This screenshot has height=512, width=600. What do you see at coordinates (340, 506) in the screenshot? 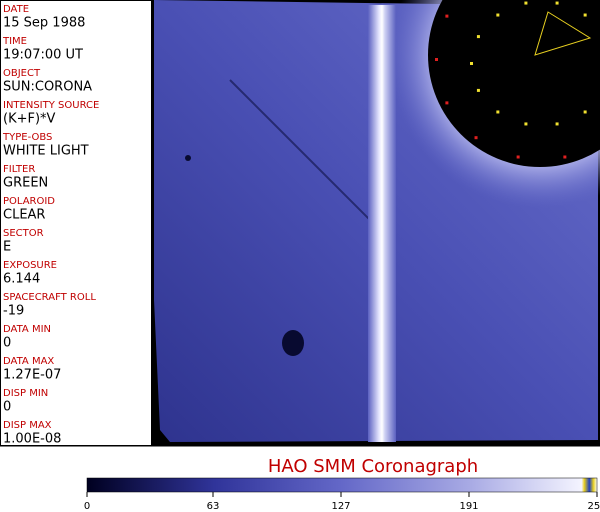
I see `tick-label: 127` at bounding box center [340, 506].